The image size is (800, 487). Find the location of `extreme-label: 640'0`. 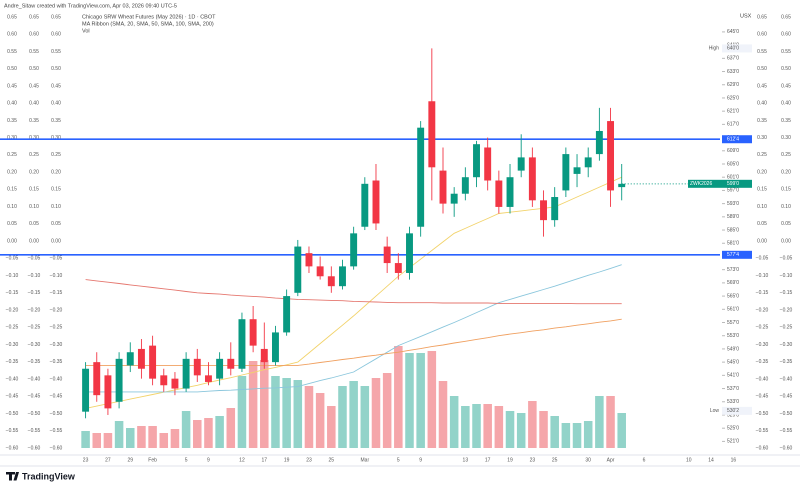

extreme-label: 640'0 is located at coordinates (733, 49).